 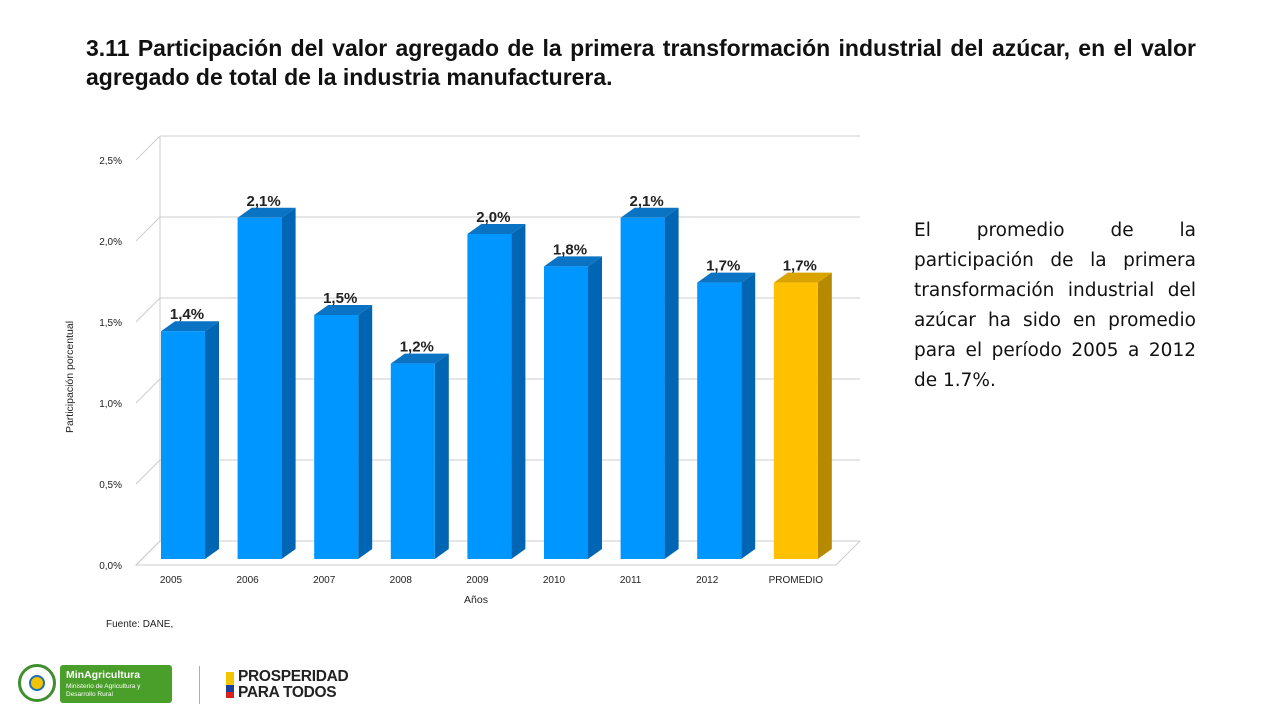 I want to click on x-tick-label: PROMEDIO, so click(x=796, y=580).